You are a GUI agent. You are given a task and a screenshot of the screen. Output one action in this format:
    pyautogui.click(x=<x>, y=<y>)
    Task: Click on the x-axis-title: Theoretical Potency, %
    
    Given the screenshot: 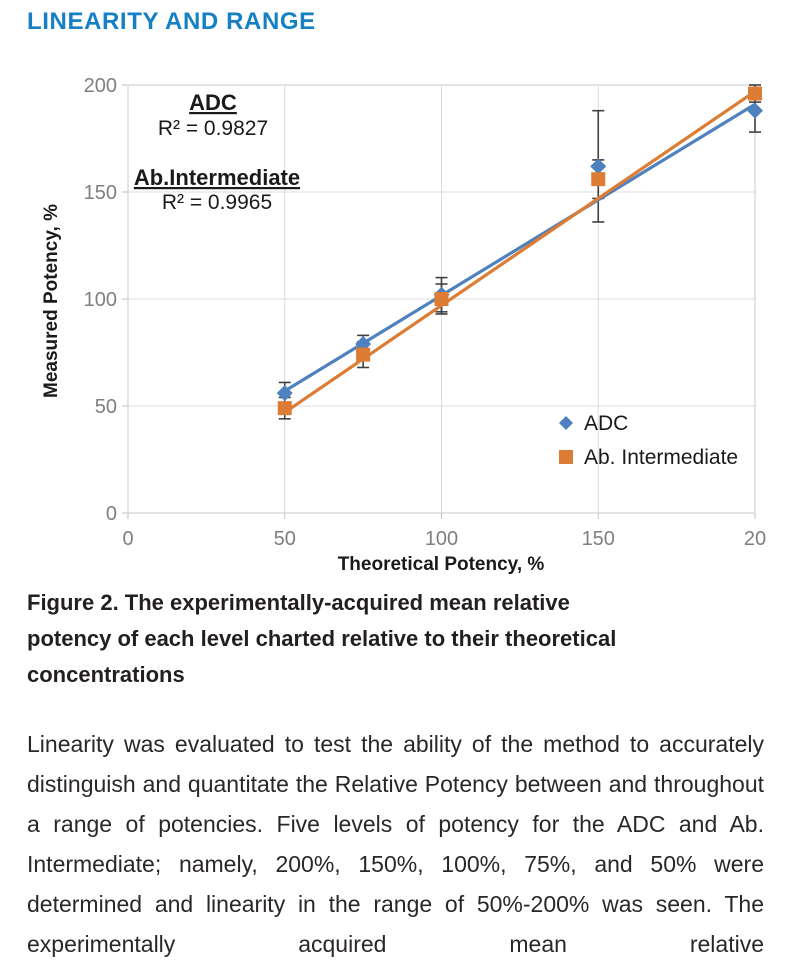 What is the action you would take?
    pyautogui.click(x=441, y=564)
    